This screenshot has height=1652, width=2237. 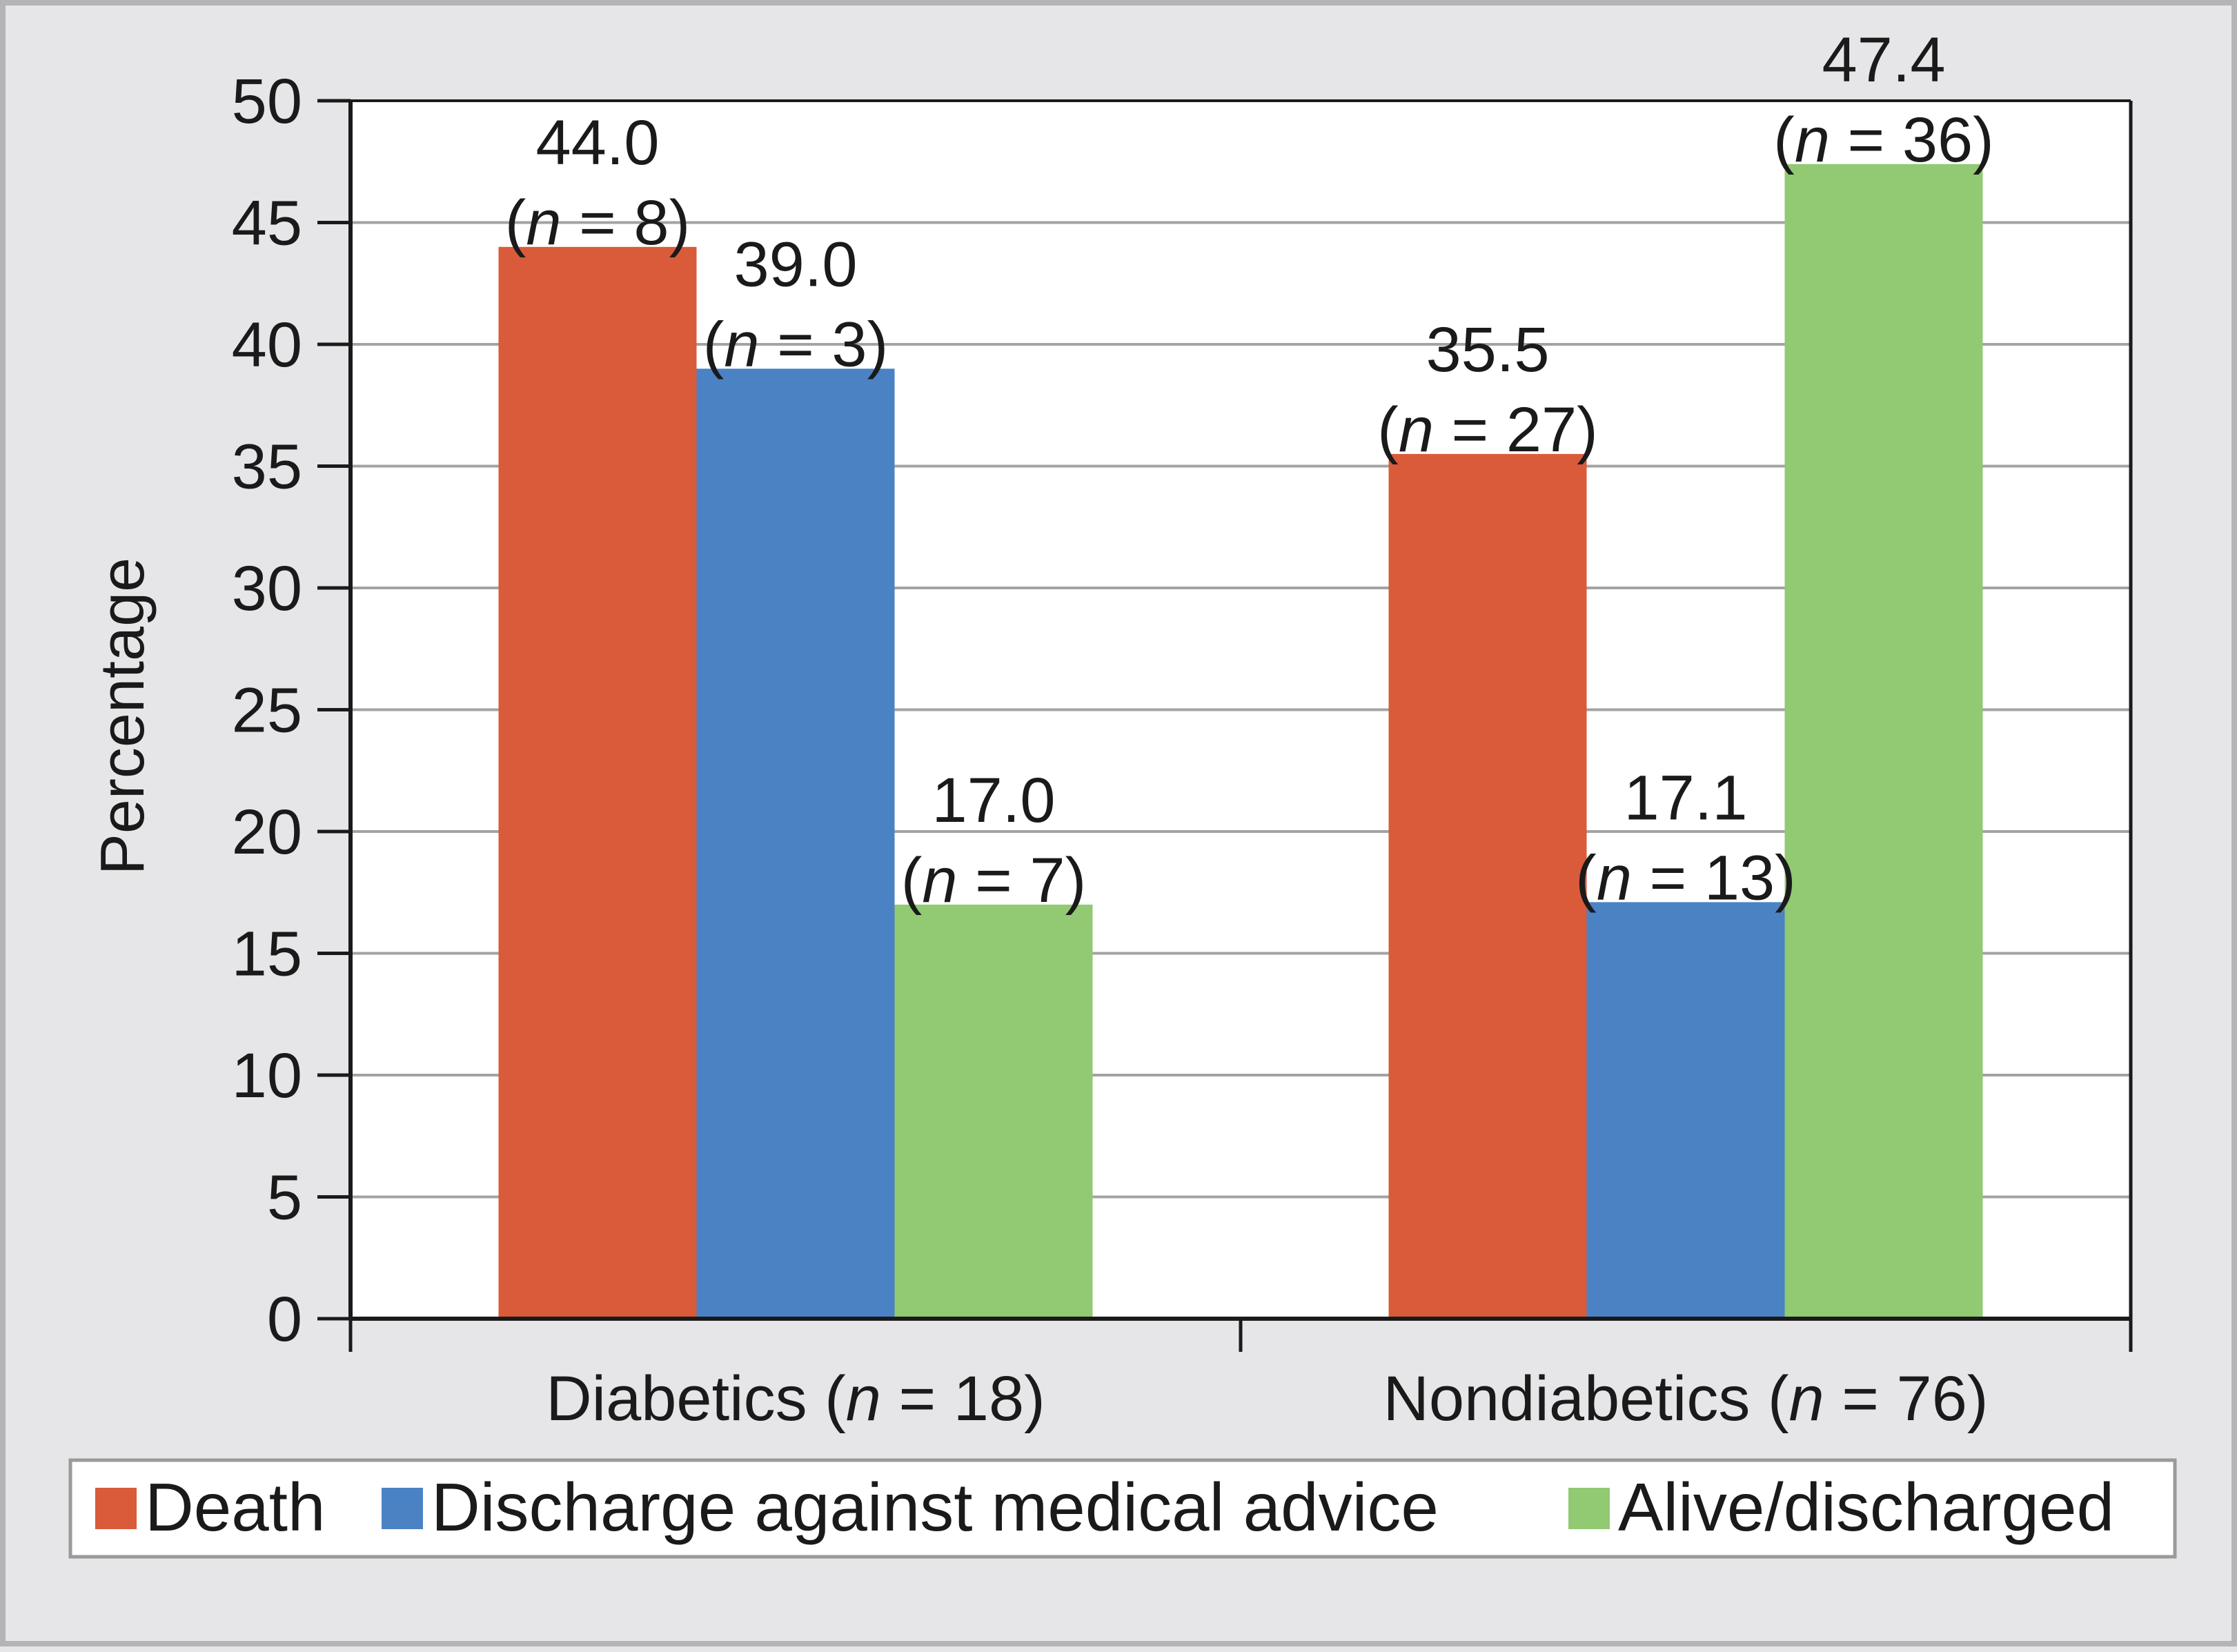 I want to click on data-label-count: (n = 7), so click(x=993, y=880).